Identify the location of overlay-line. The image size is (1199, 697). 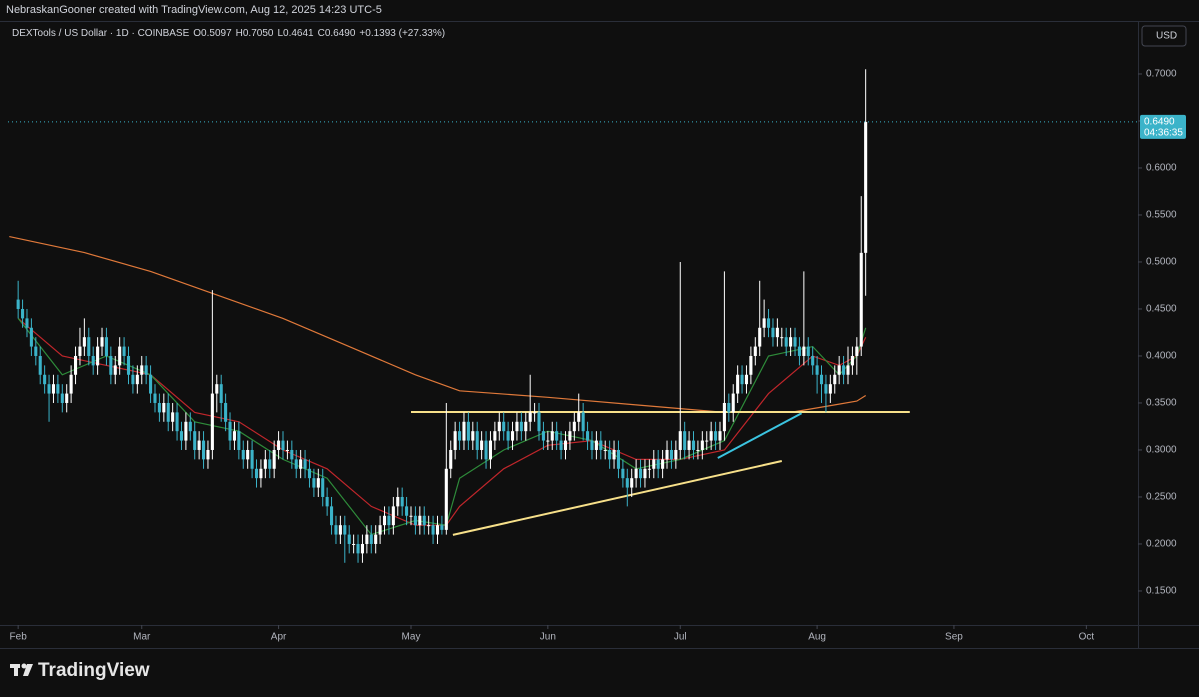
(617, 498).